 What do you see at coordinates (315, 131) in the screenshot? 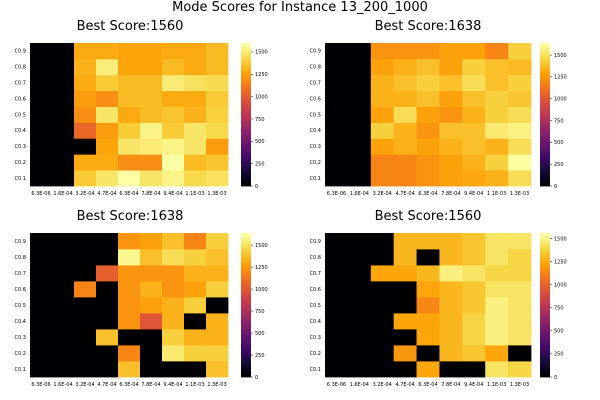
I see `y-tick-label: C0.4` at bounding box center [315, 131].